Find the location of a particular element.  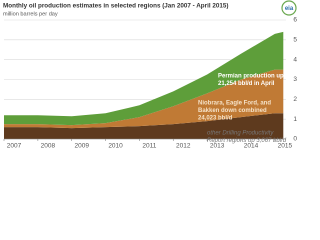

x-tick-label: 2010 is located at coordinates (115, 146).